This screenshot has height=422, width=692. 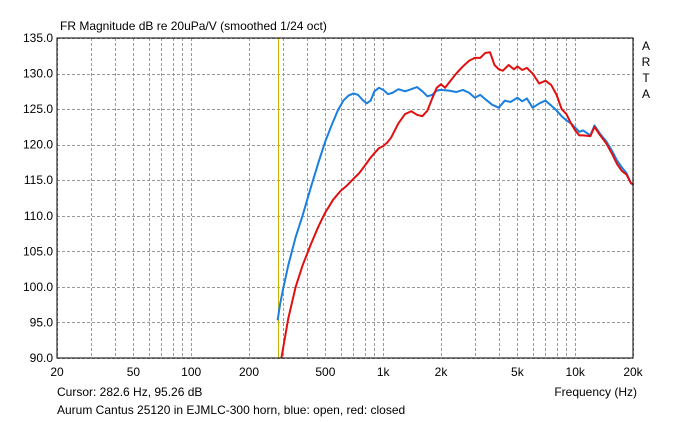 I want to click on x-axis-ticks: 20 50 100 200 500 1k 2k 5k 10k 20k, so click(x=346, y=372).